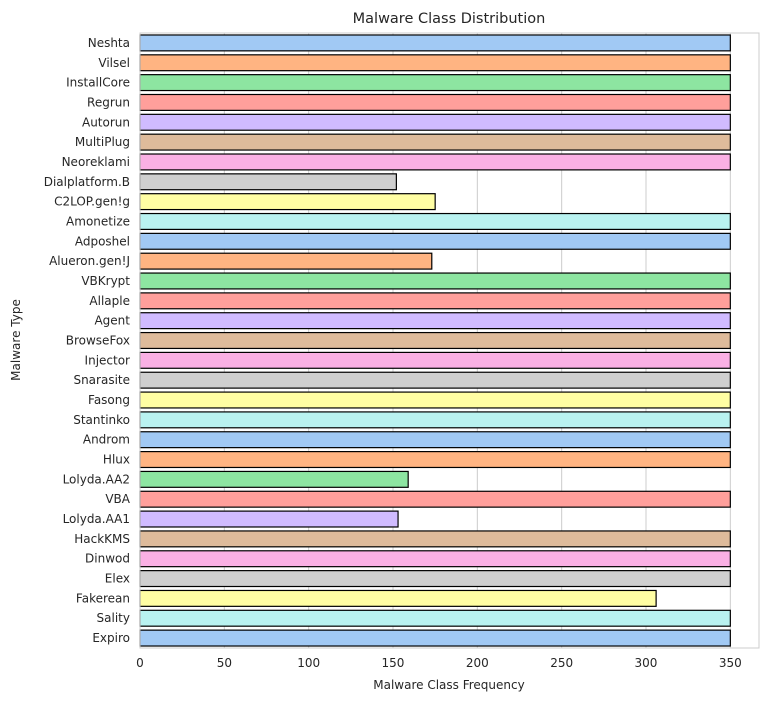 This screenshot has width=769, height=701. What do you see at coordinates (448, 685) in the screenshot?
I see `x-axis-label: Malware Class Frequency` at bounding box center [448, 685].